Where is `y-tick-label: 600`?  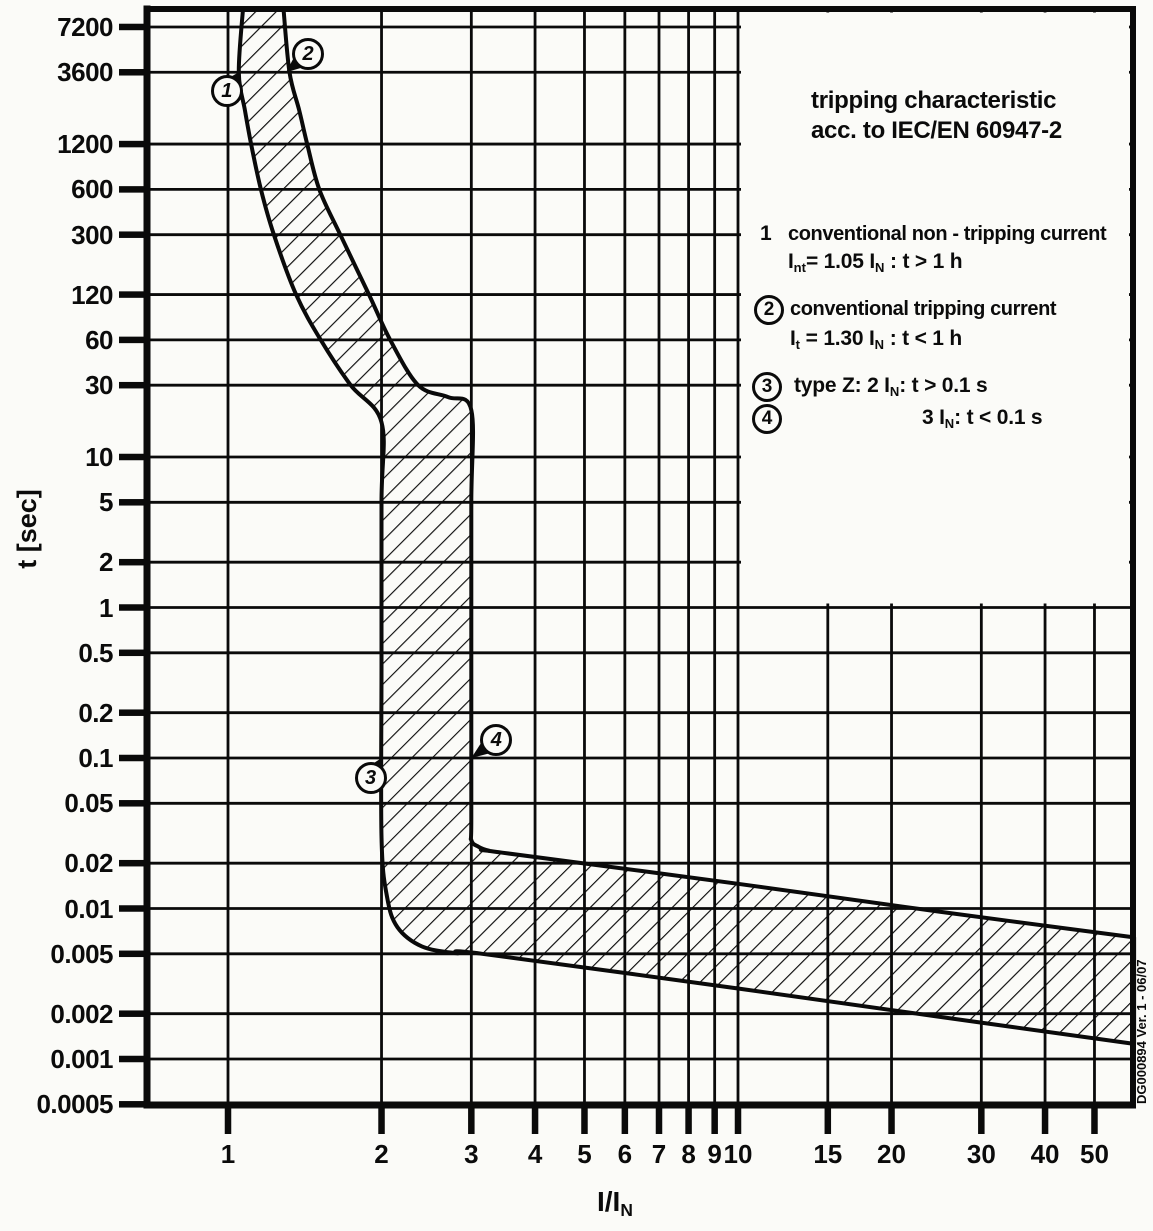
y-tick-label: 600 is located at coordinates (92, 189).